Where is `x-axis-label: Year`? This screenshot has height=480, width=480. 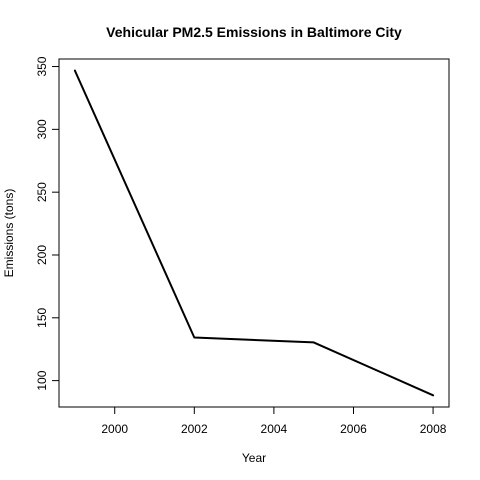
x-axis-label: Year is located at coordinates (254, 458).